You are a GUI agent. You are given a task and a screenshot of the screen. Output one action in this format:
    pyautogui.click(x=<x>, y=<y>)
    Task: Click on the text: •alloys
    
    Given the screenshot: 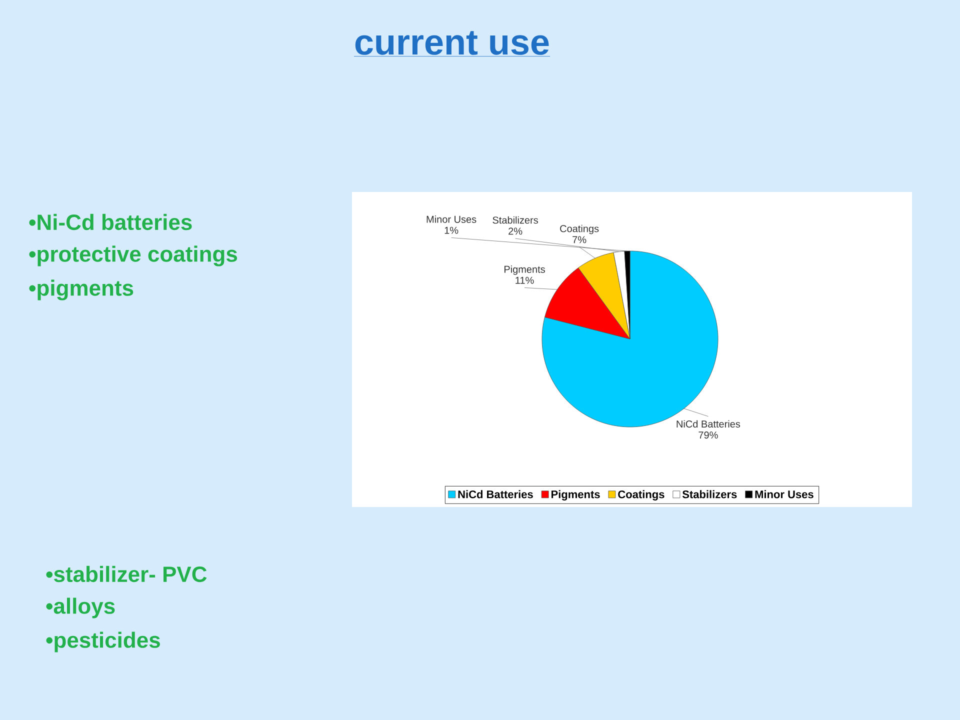 What is the action you would take?
    pyautogui.click(x=80, y=608)
    